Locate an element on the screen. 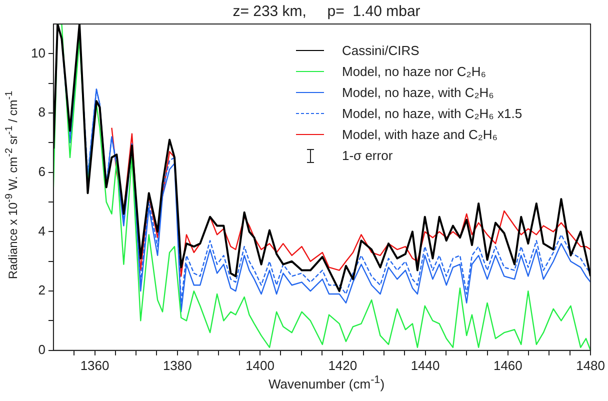  y-tick-label: 6 is located at coordinates (42, 171).